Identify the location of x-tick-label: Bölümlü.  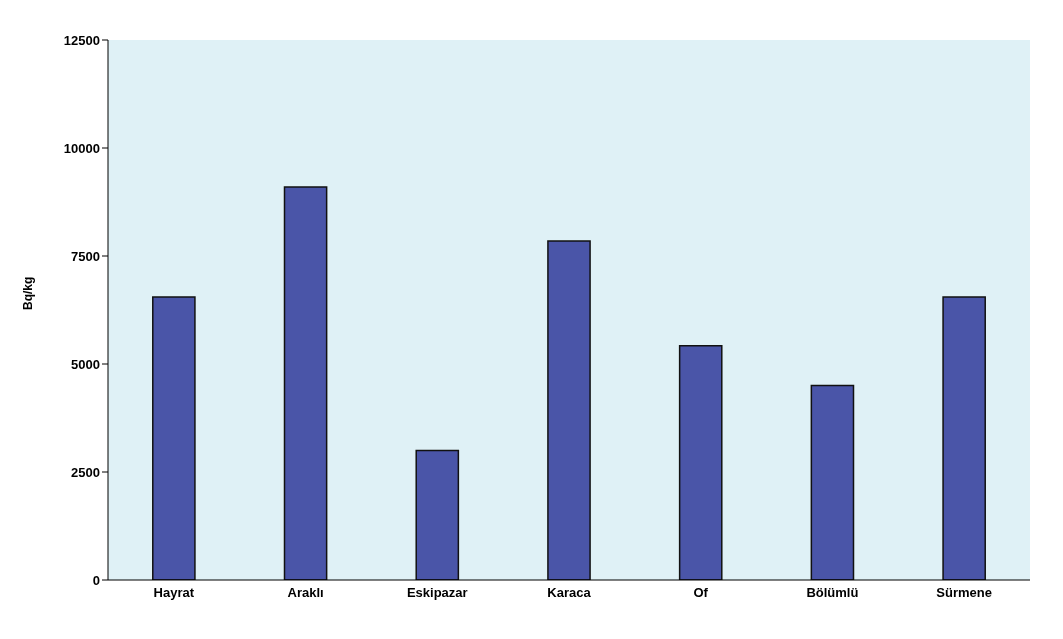
(832, 593).